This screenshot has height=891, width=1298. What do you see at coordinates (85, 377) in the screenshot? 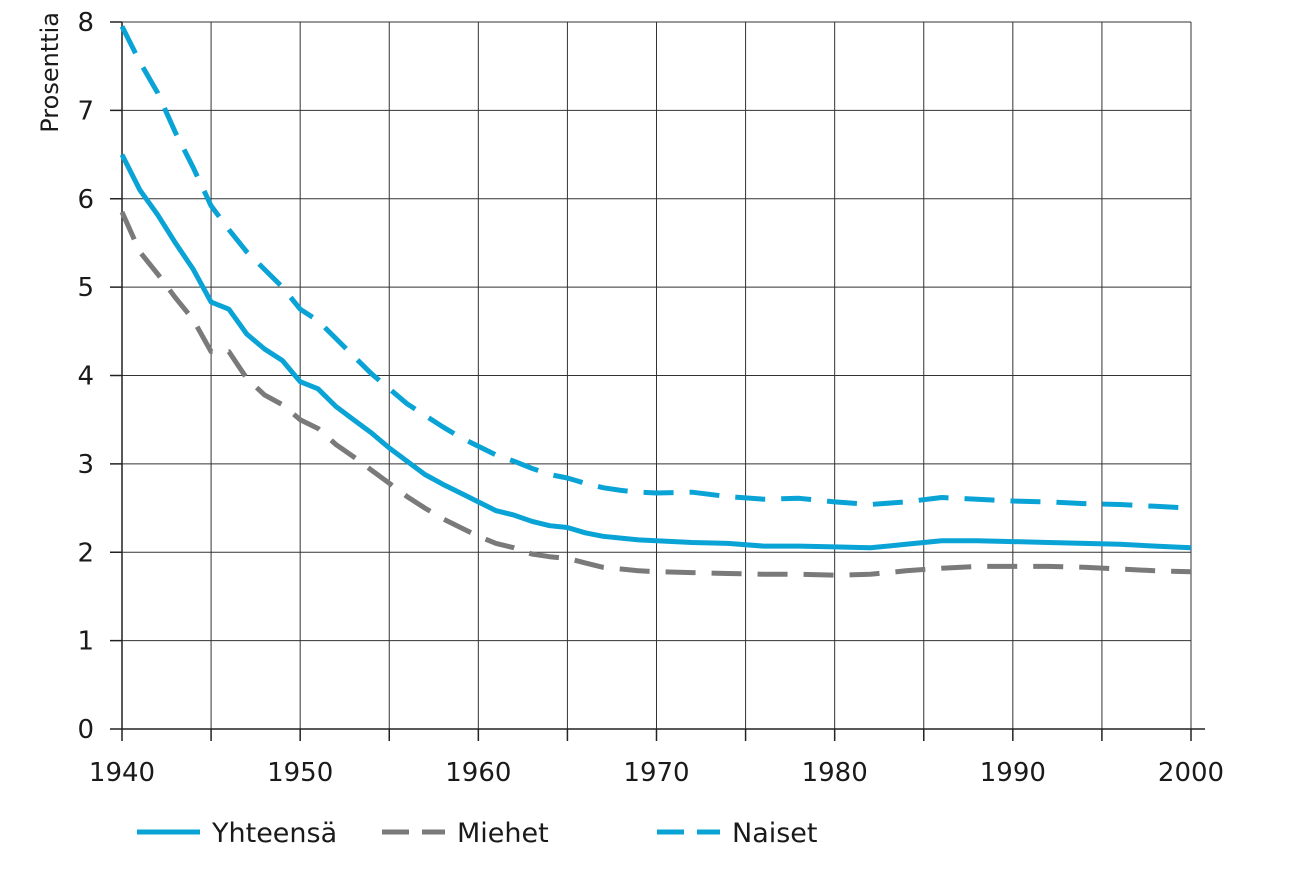
I see `y-tick-label: 4` at bounding box center [85, 377].